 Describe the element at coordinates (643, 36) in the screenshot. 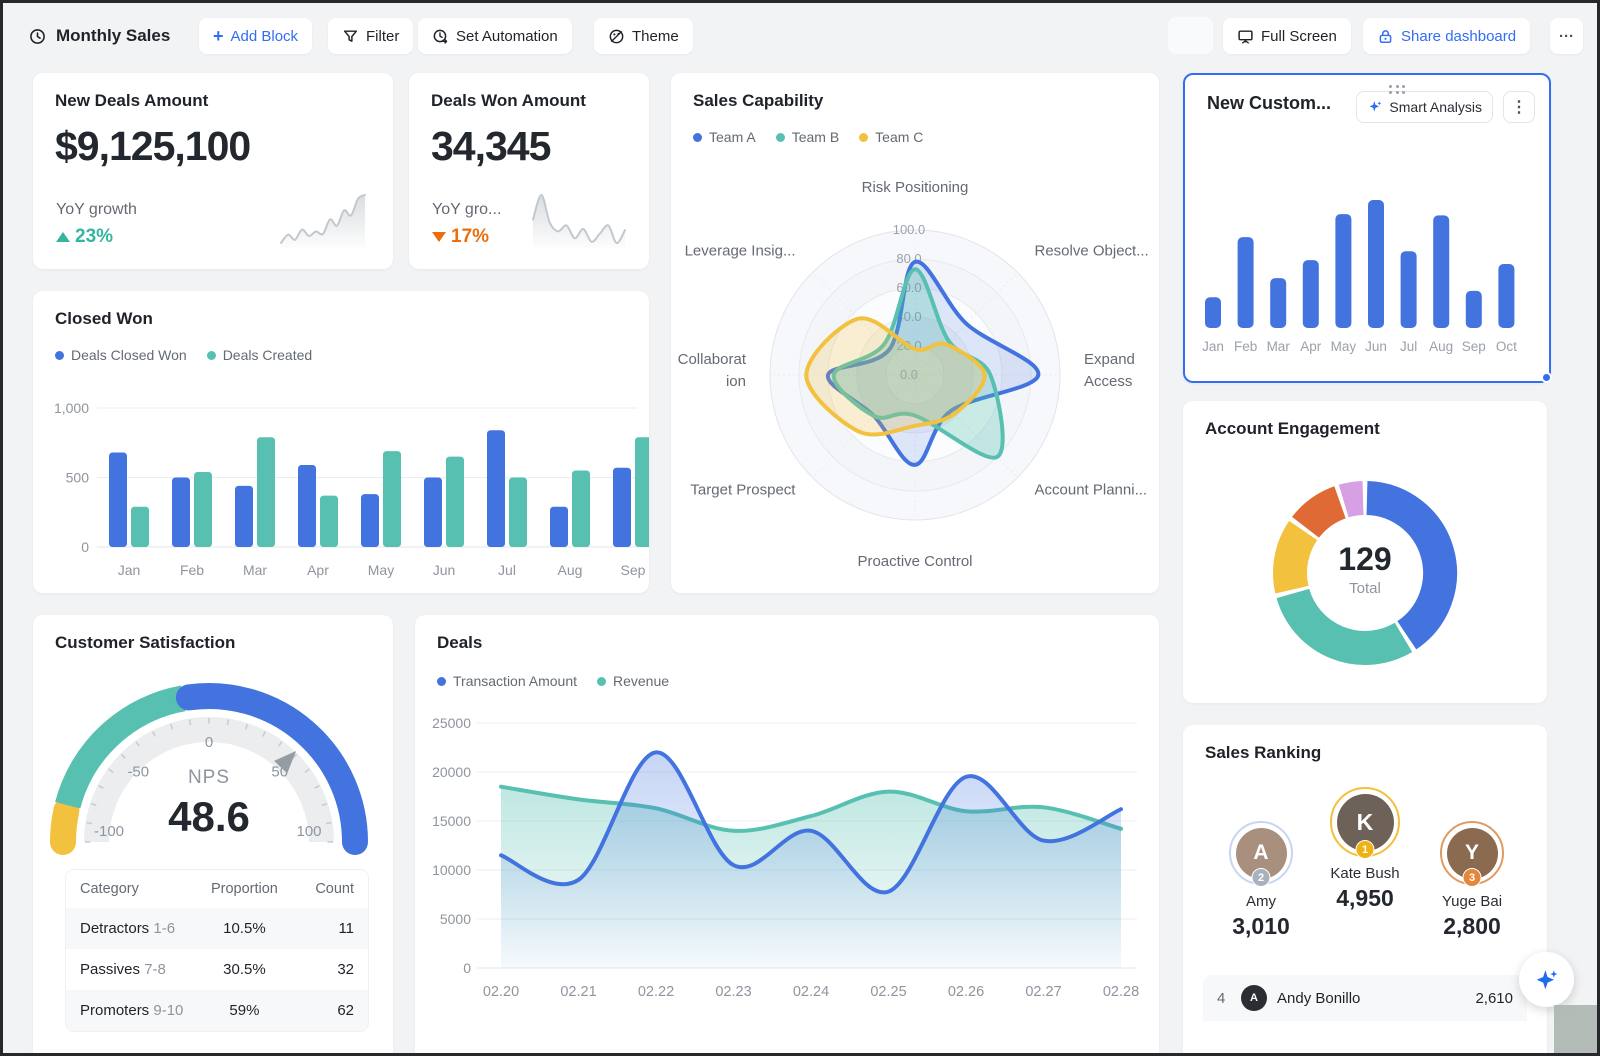

I see `theme-button: Theme` at that location.